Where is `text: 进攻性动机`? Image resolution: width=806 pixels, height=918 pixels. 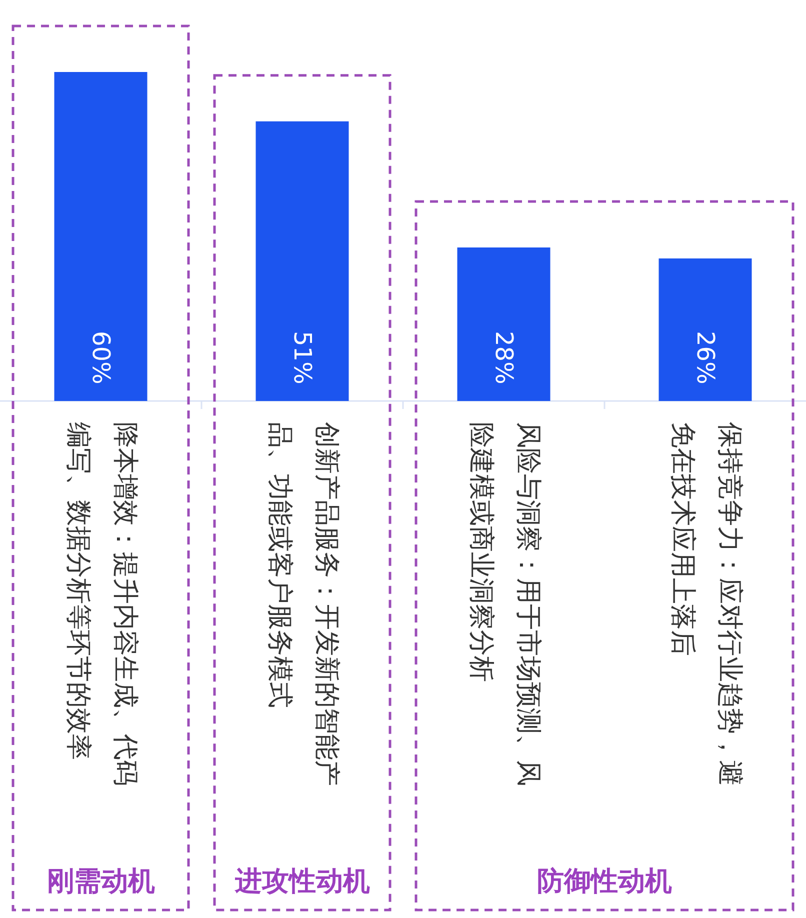
text: 进攻性动机 is located at coordinates (302, 881).